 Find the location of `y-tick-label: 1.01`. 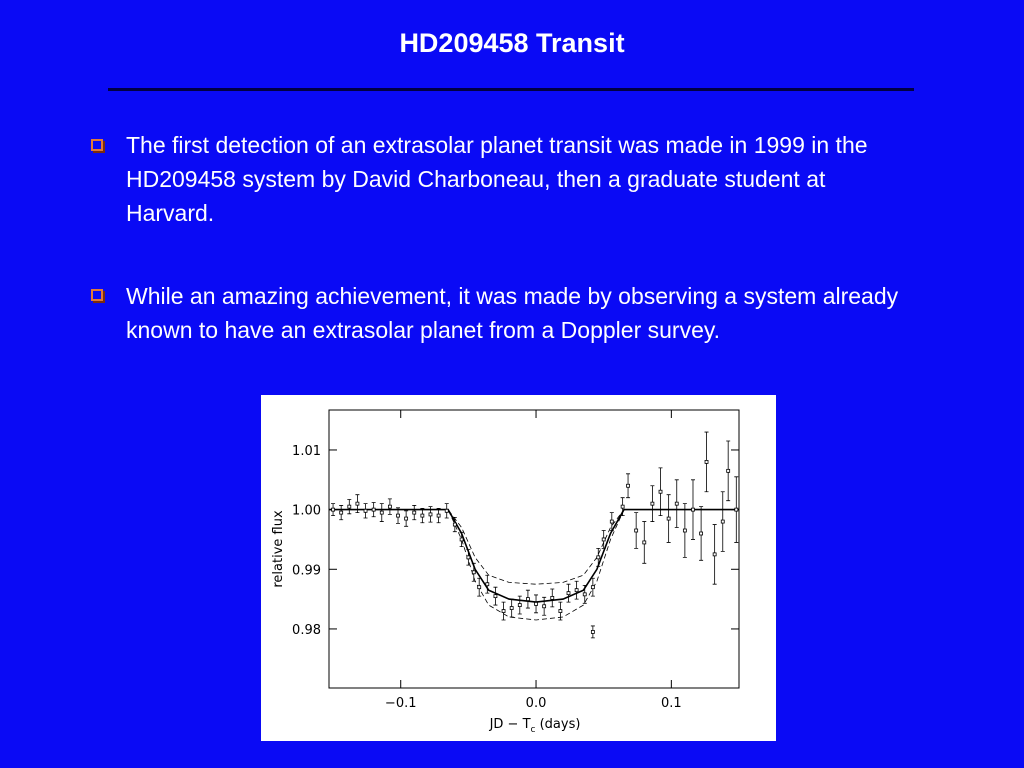

y-tick-label: 1.01 is located at coordinates (306, 451).